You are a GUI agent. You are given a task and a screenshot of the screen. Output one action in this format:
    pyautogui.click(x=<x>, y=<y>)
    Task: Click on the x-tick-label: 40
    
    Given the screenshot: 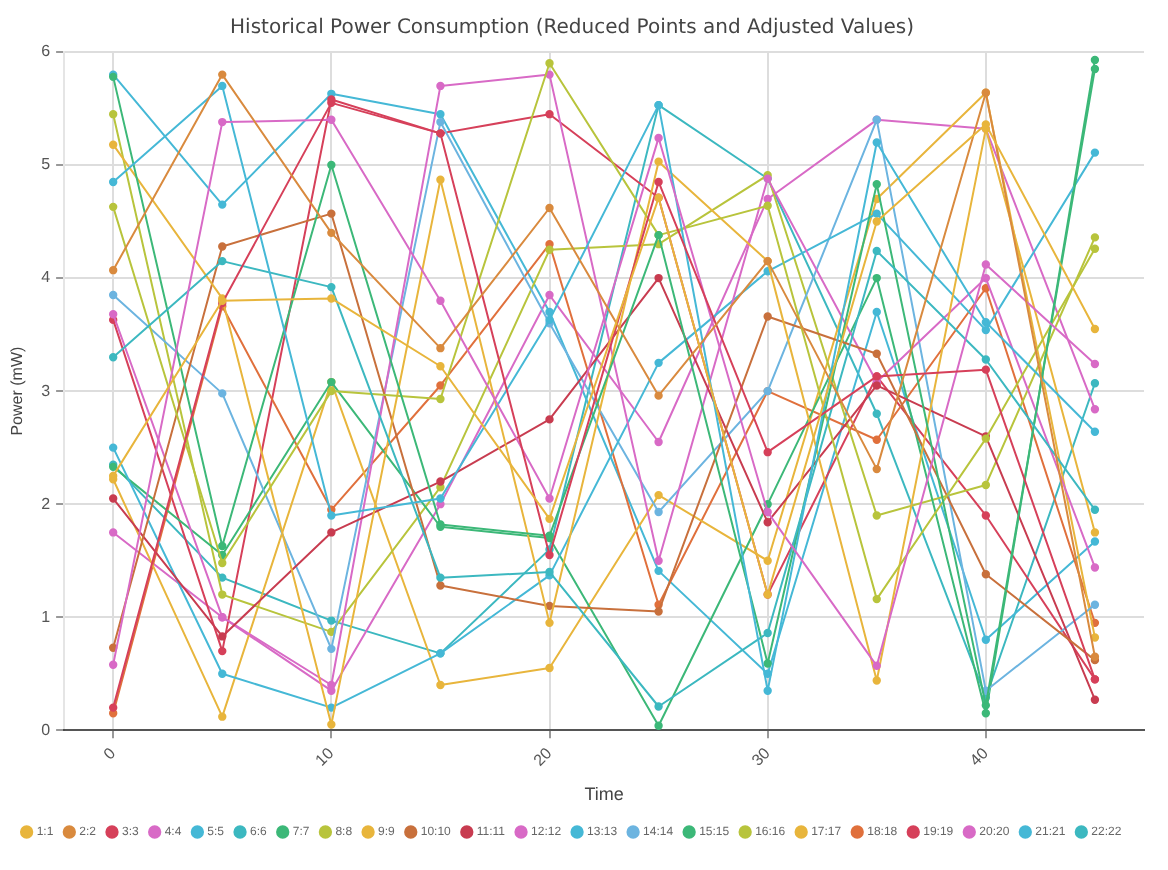 What is the action you would take?
    pyautogui.click(x=979, y=756)
    